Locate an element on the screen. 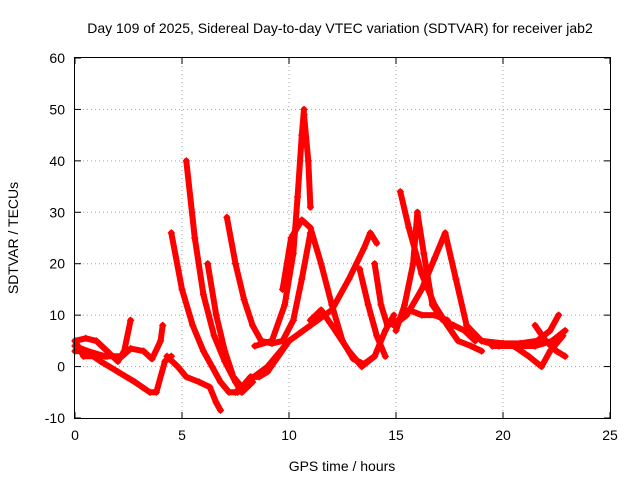 The width and height of the screenshot is (640, 480). y-tick-label: 0 is located at coordinates (61, 367).